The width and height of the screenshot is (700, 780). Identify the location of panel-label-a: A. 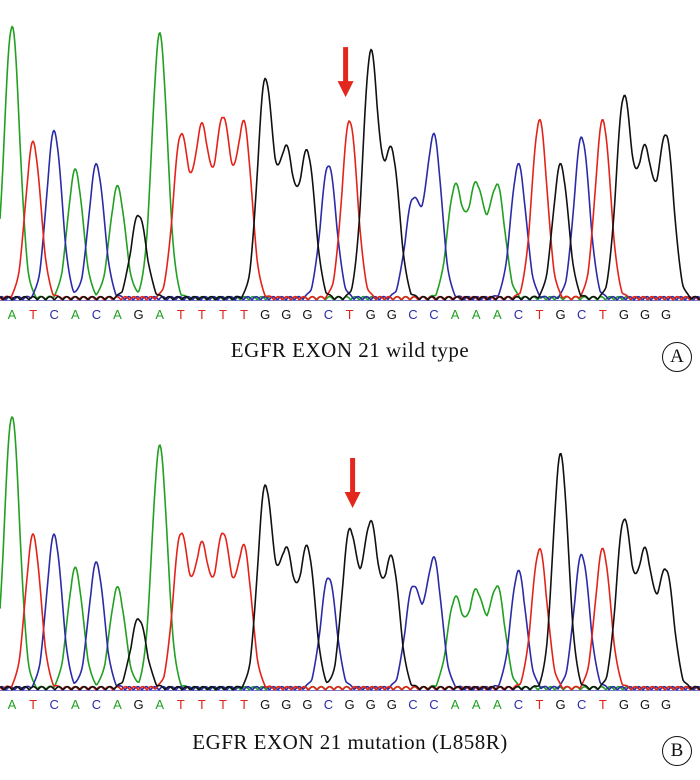
(677, 357).